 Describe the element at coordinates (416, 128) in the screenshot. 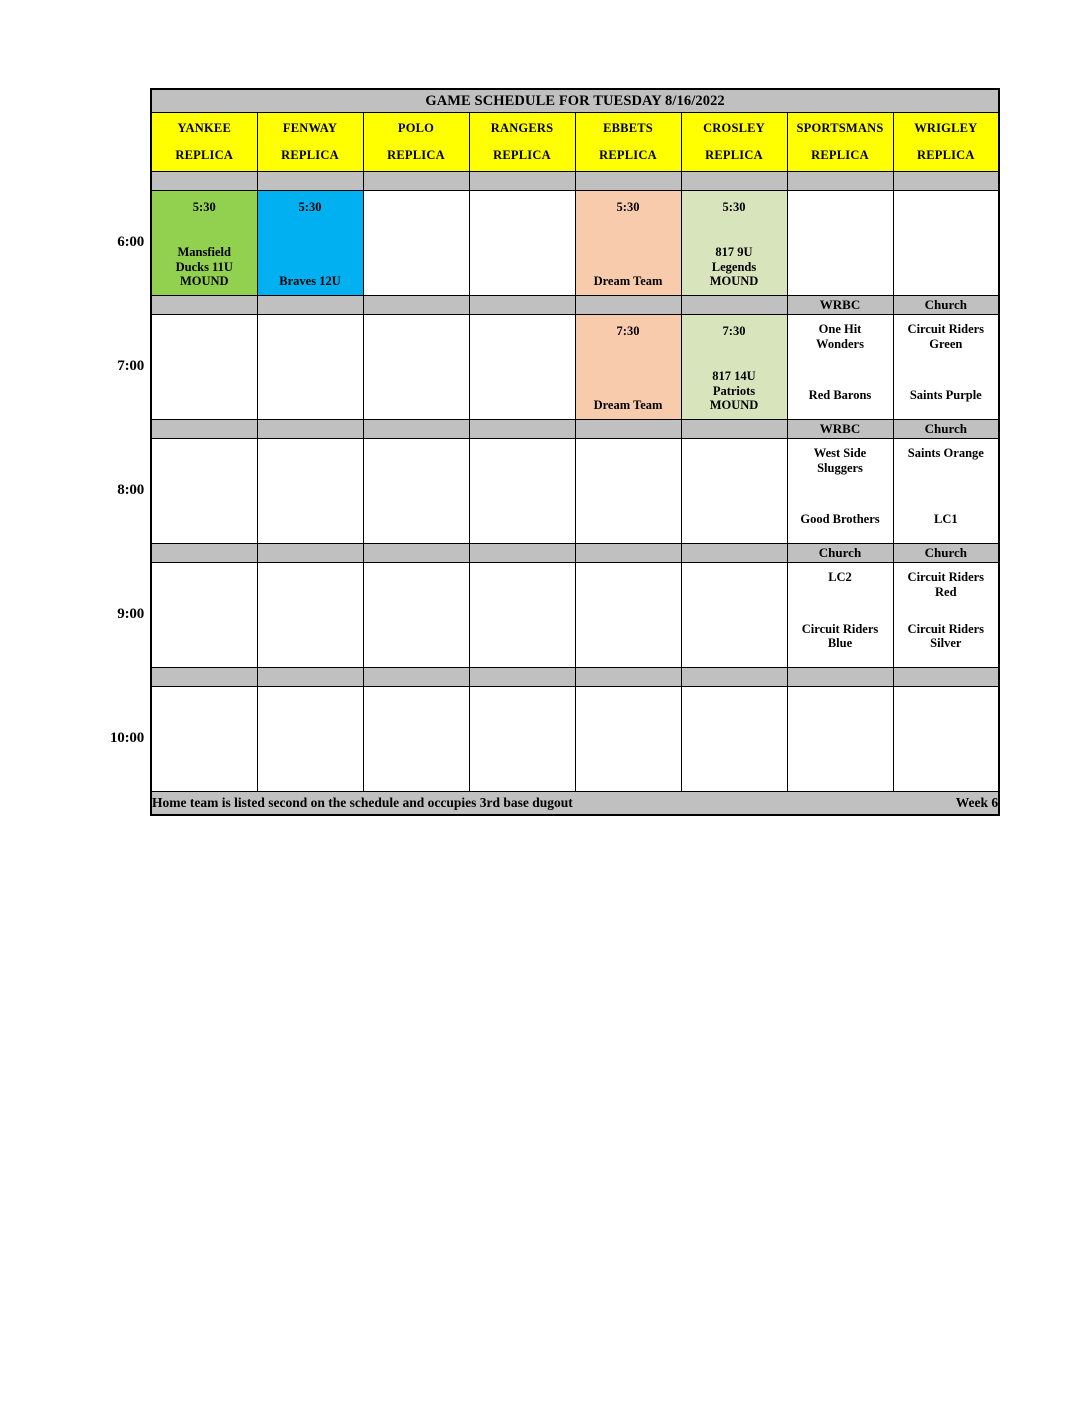

I see `venue-name: POLO` at that location.